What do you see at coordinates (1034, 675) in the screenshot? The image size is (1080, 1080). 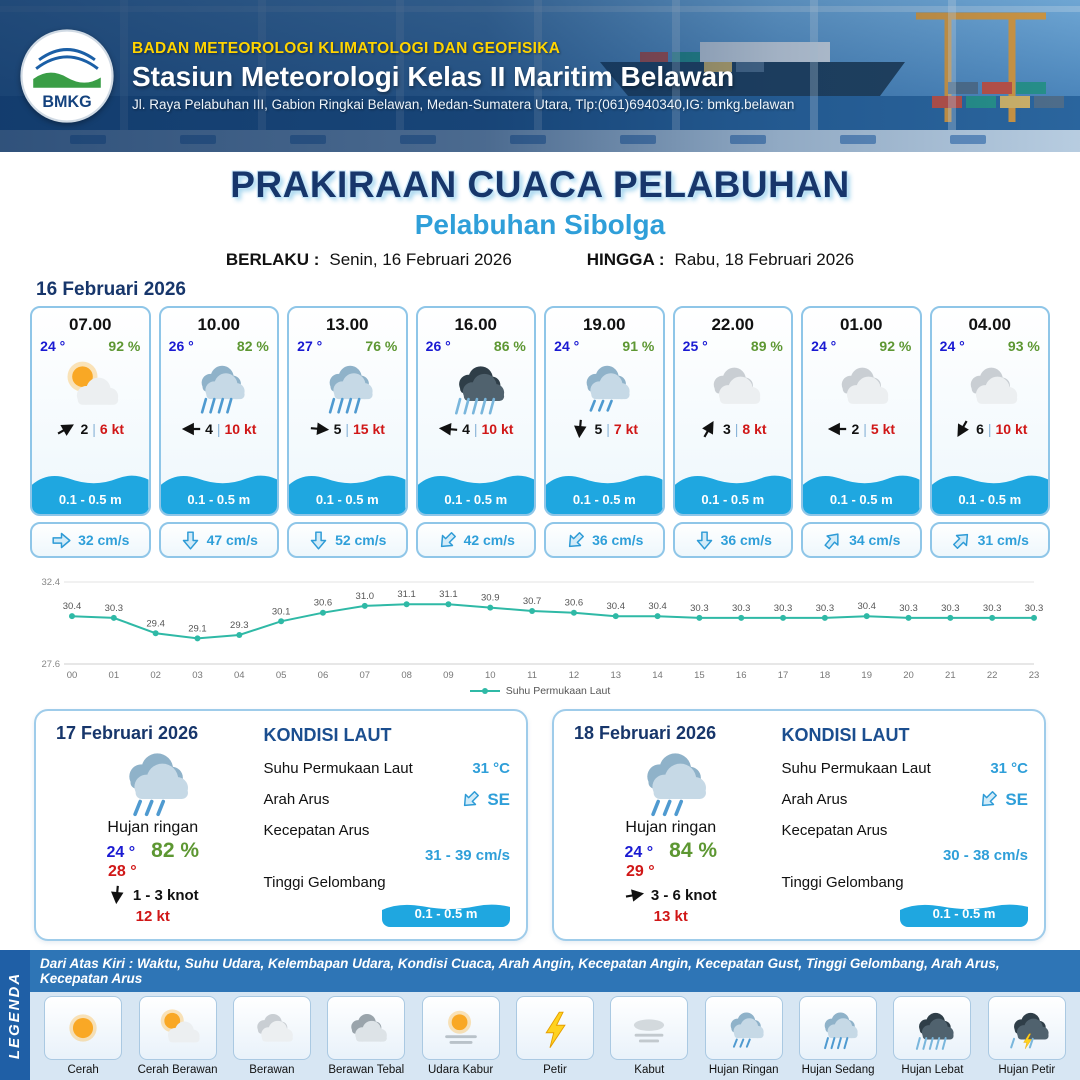 I see `svg-text: 23` at bounding box center [1034, 675].